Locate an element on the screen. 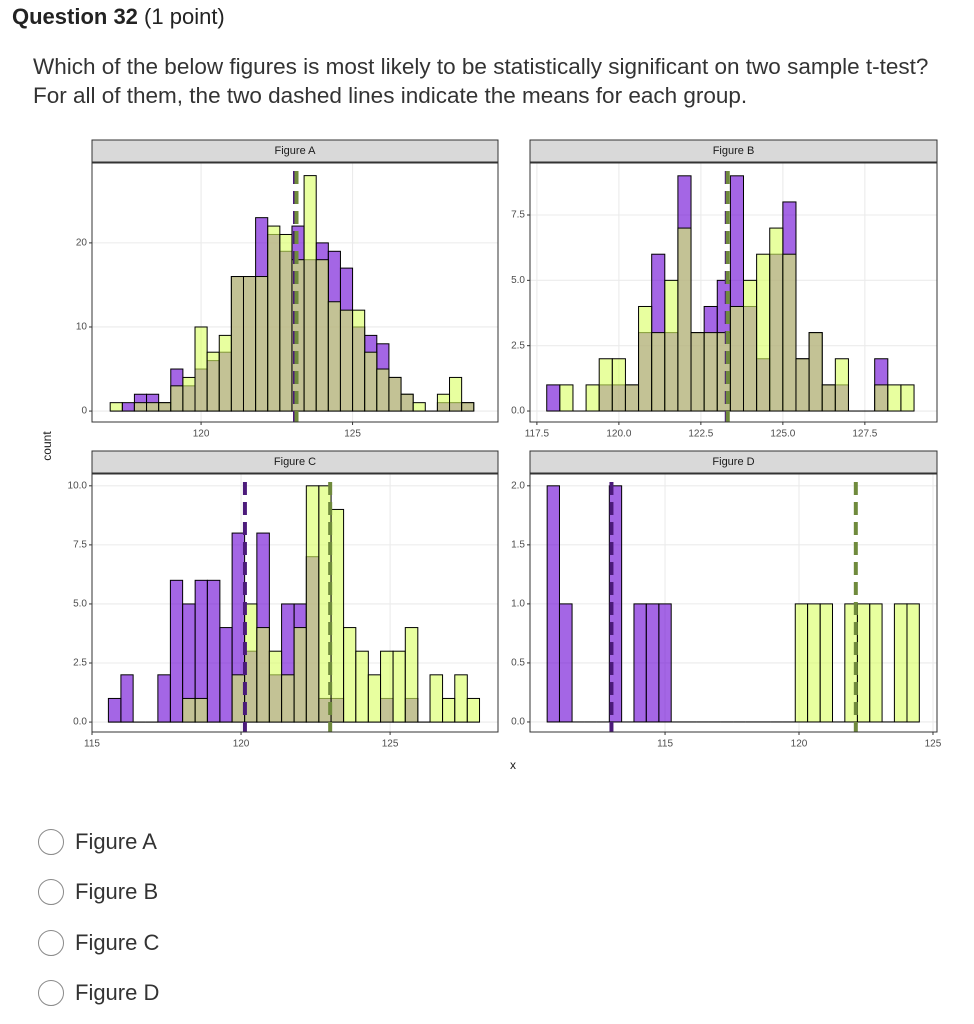 The image size is (974, 1024). strip-title: Figure B is located at coordinates (734, 151).